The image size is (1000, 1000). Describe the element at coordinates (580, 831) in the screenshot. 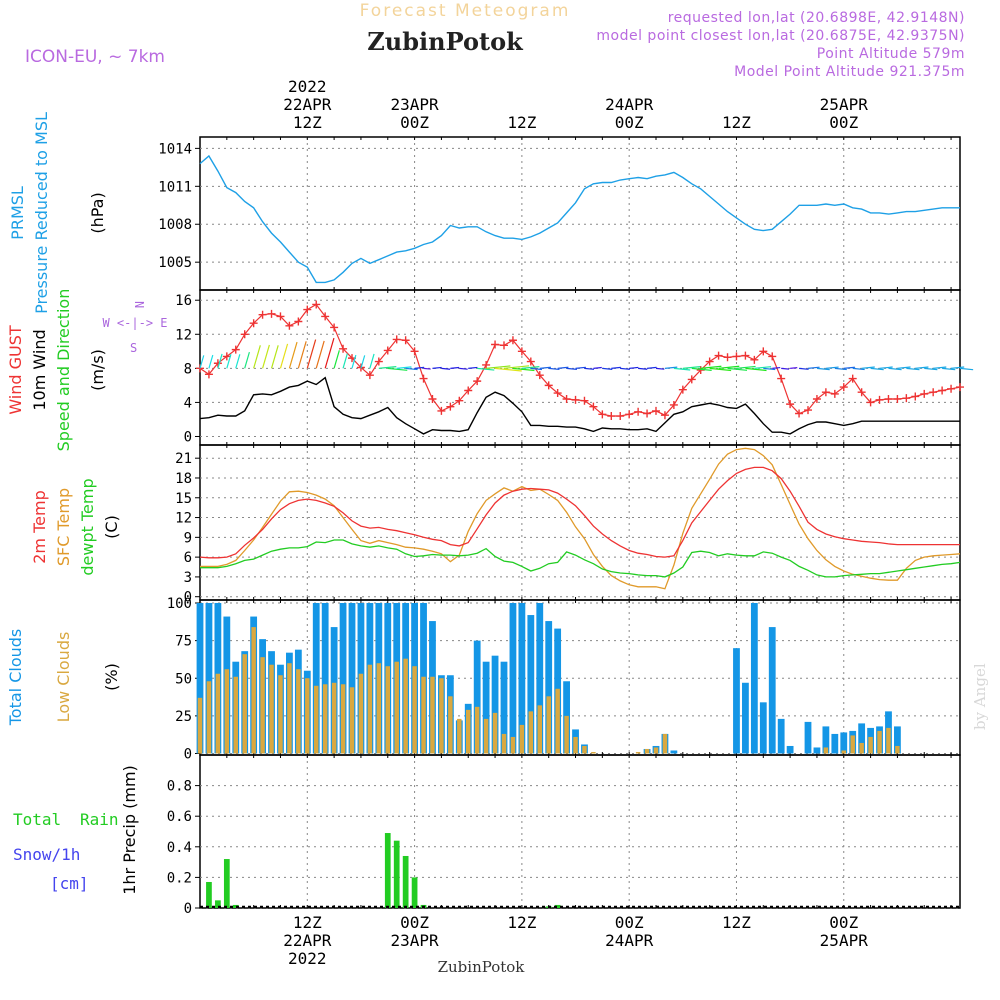

I see `panel-frame` at that location.